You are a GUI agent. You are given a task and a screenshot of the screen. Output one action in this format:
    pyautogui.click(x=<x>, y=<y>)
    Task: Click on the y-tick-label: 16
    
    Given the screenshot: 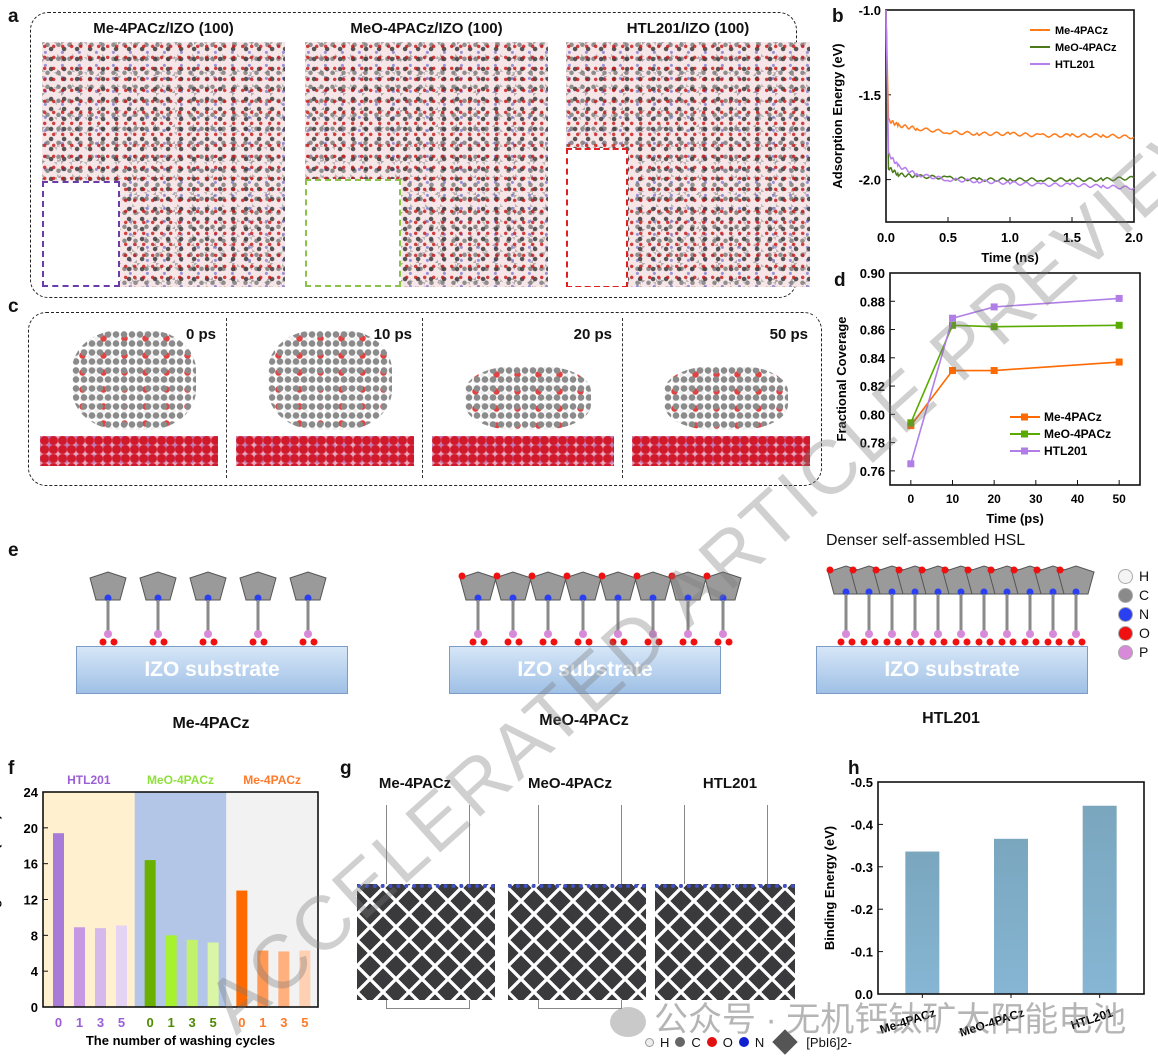 What is the action you would take?
    pyautogui.click(x=31, y=864)
    